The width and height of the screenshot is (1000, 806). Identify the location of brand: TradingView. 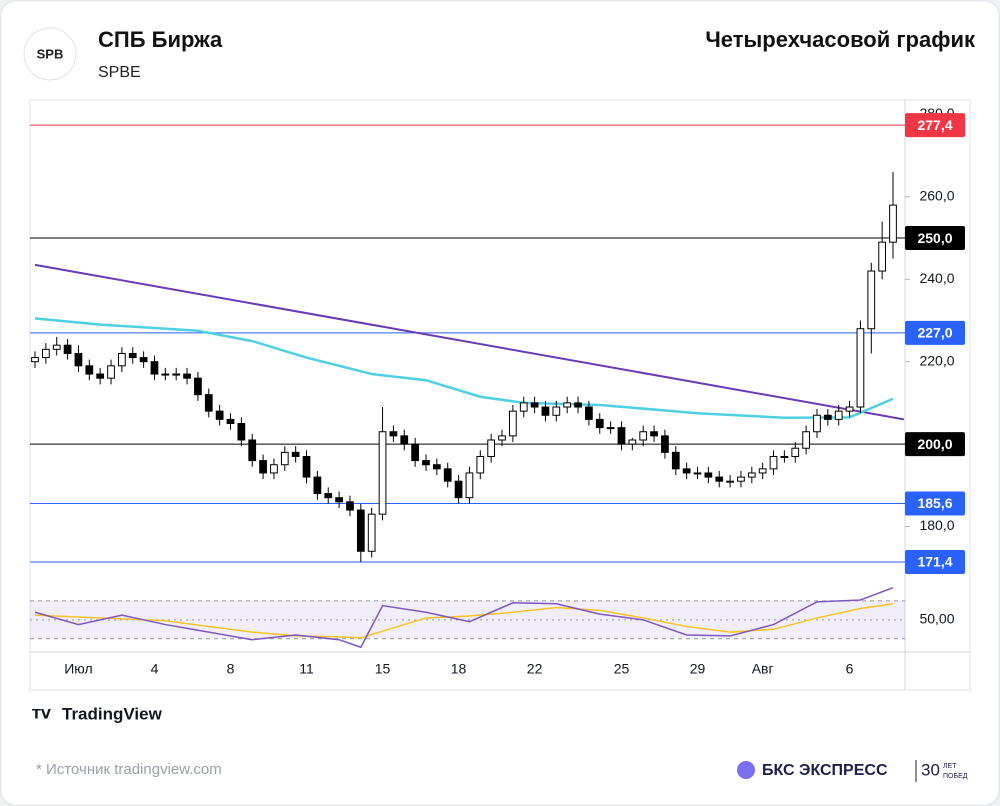
(112, 713).